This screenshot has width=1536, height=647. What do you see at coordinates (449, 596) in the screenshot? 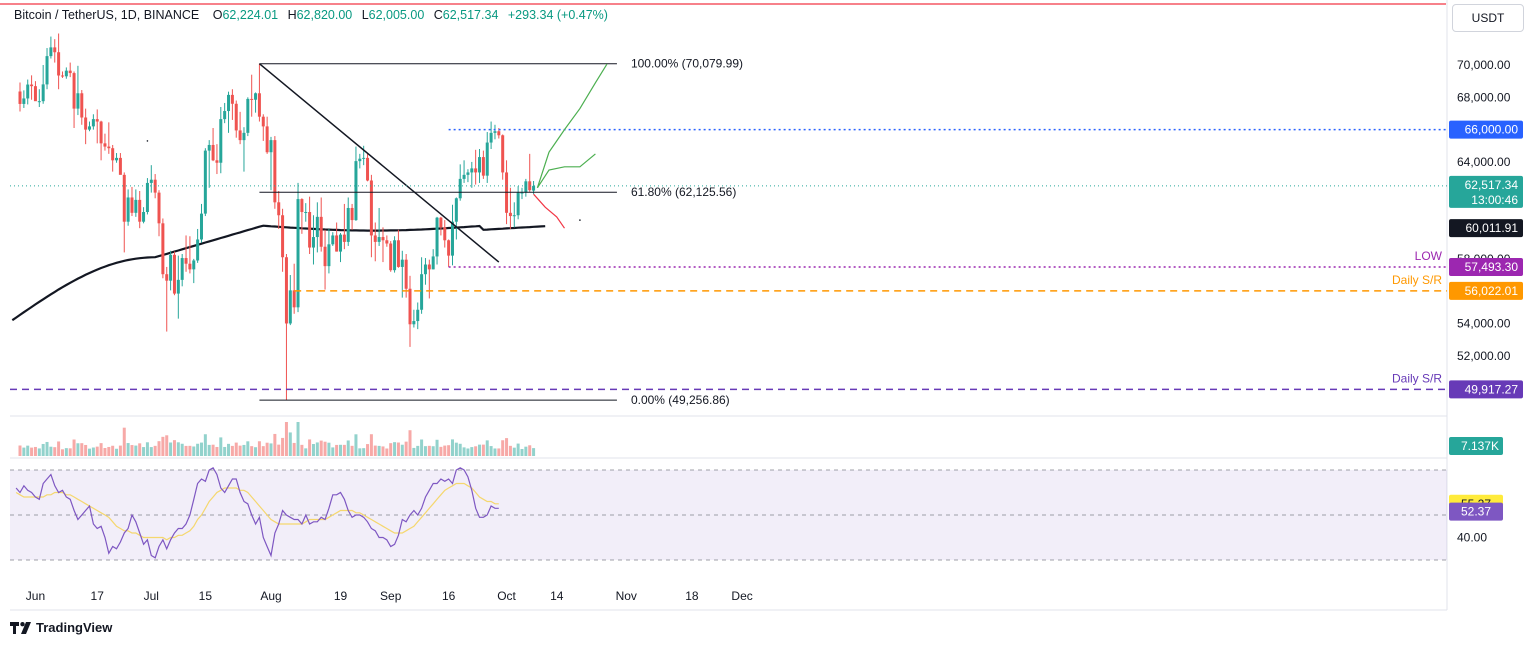
I see `time-tick-label: 16` at bounding box center [449, 596].